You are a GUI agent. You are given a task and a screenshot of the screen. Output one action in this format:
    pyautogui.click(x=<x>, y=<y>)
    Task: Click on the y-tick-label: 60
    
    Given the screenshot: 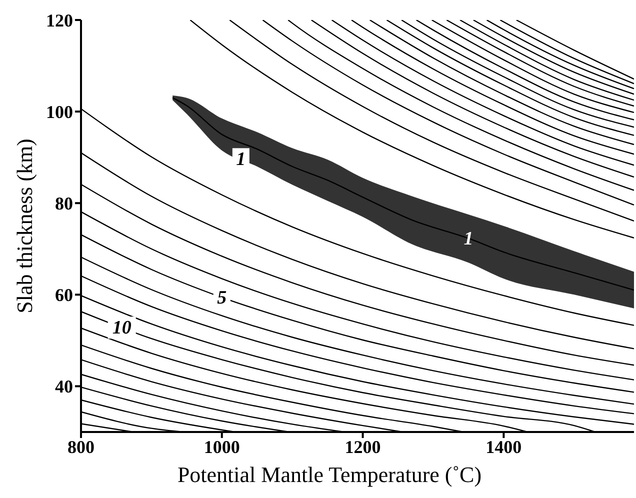 What is the action you would take?
    pyautogui.click(x=64, y=295)
    